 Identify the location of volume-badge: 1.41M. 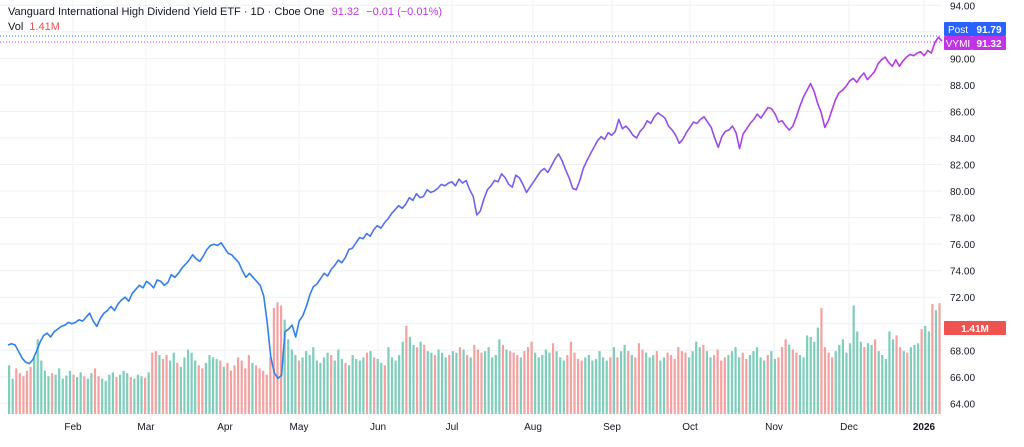
(975, 328).